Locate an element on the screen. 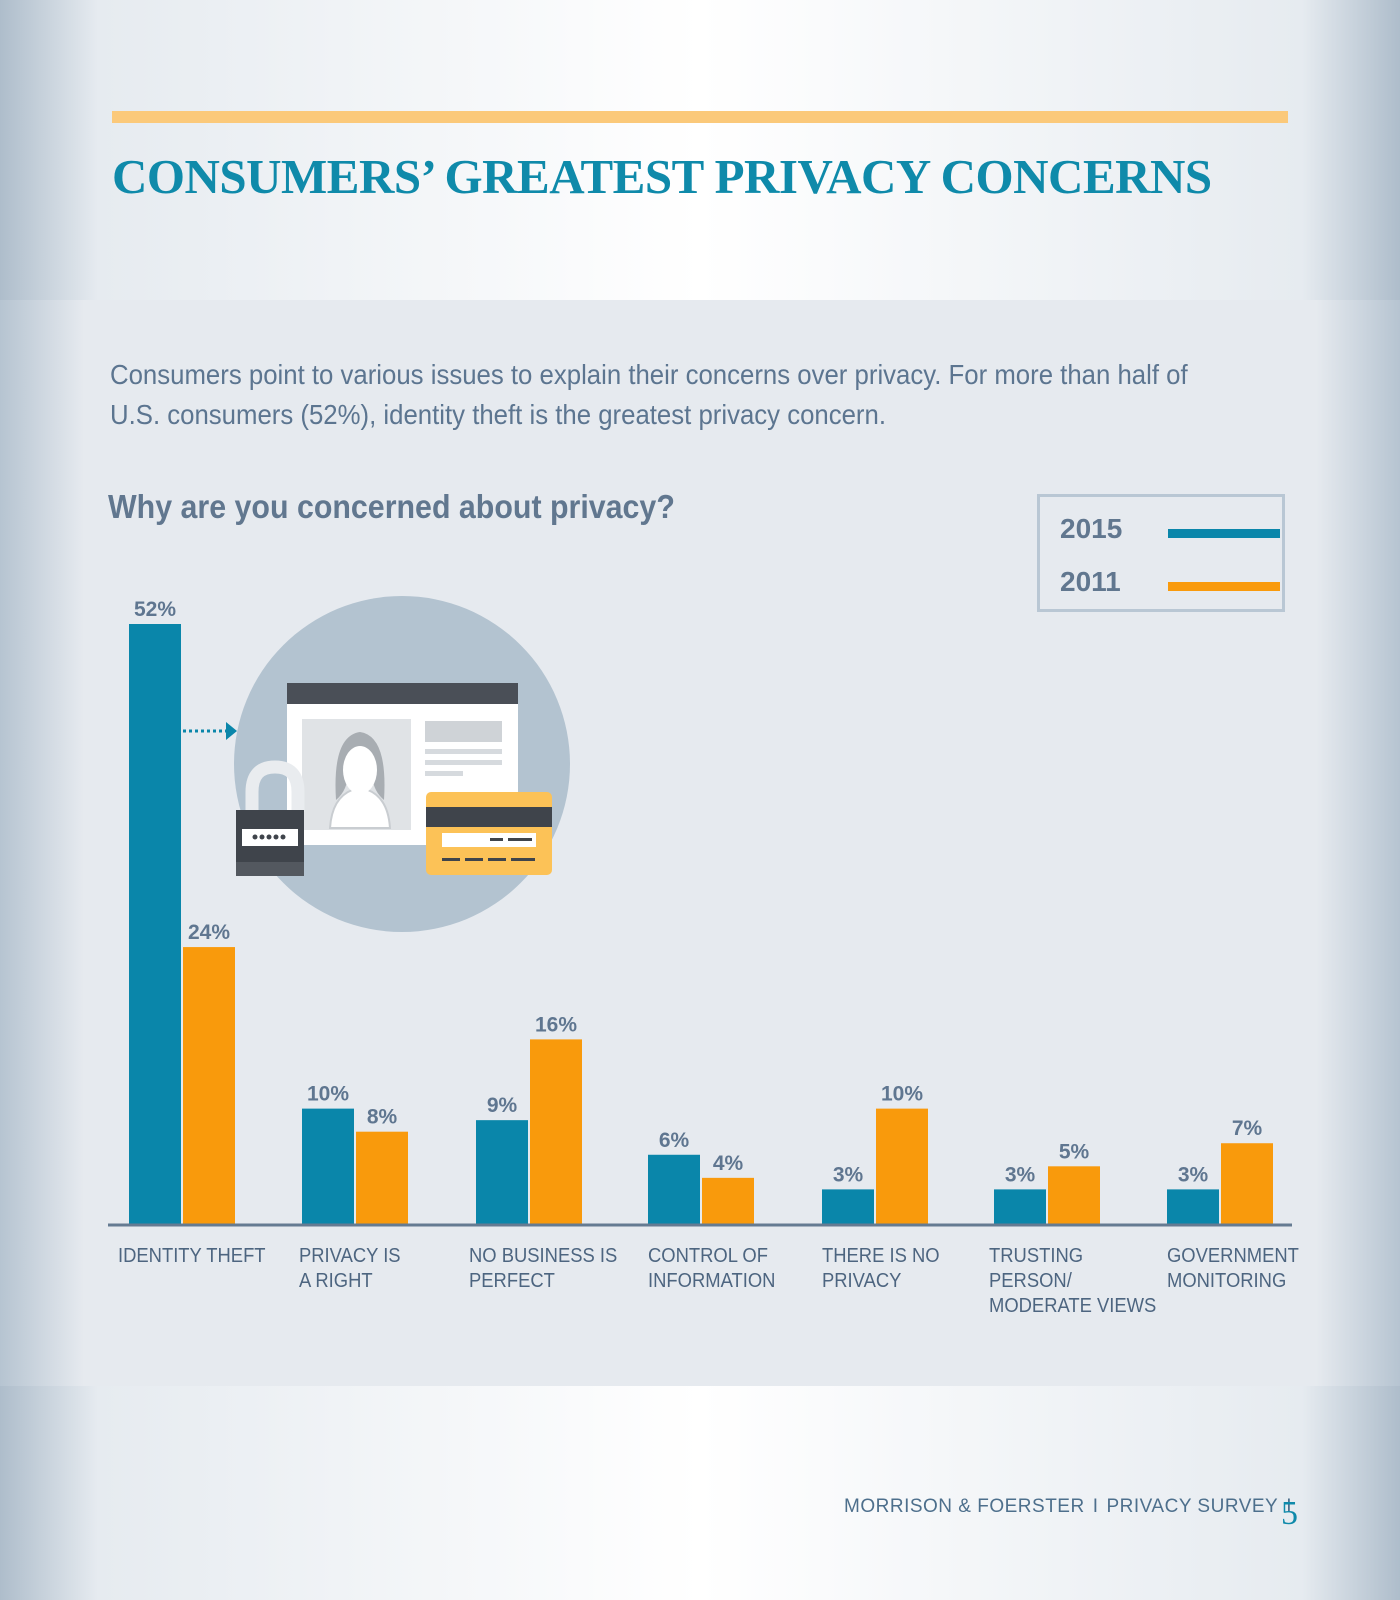 This screenshot has height=1600, width=1400. legend-swatch-2011 is located at coordinates (1224, 586).